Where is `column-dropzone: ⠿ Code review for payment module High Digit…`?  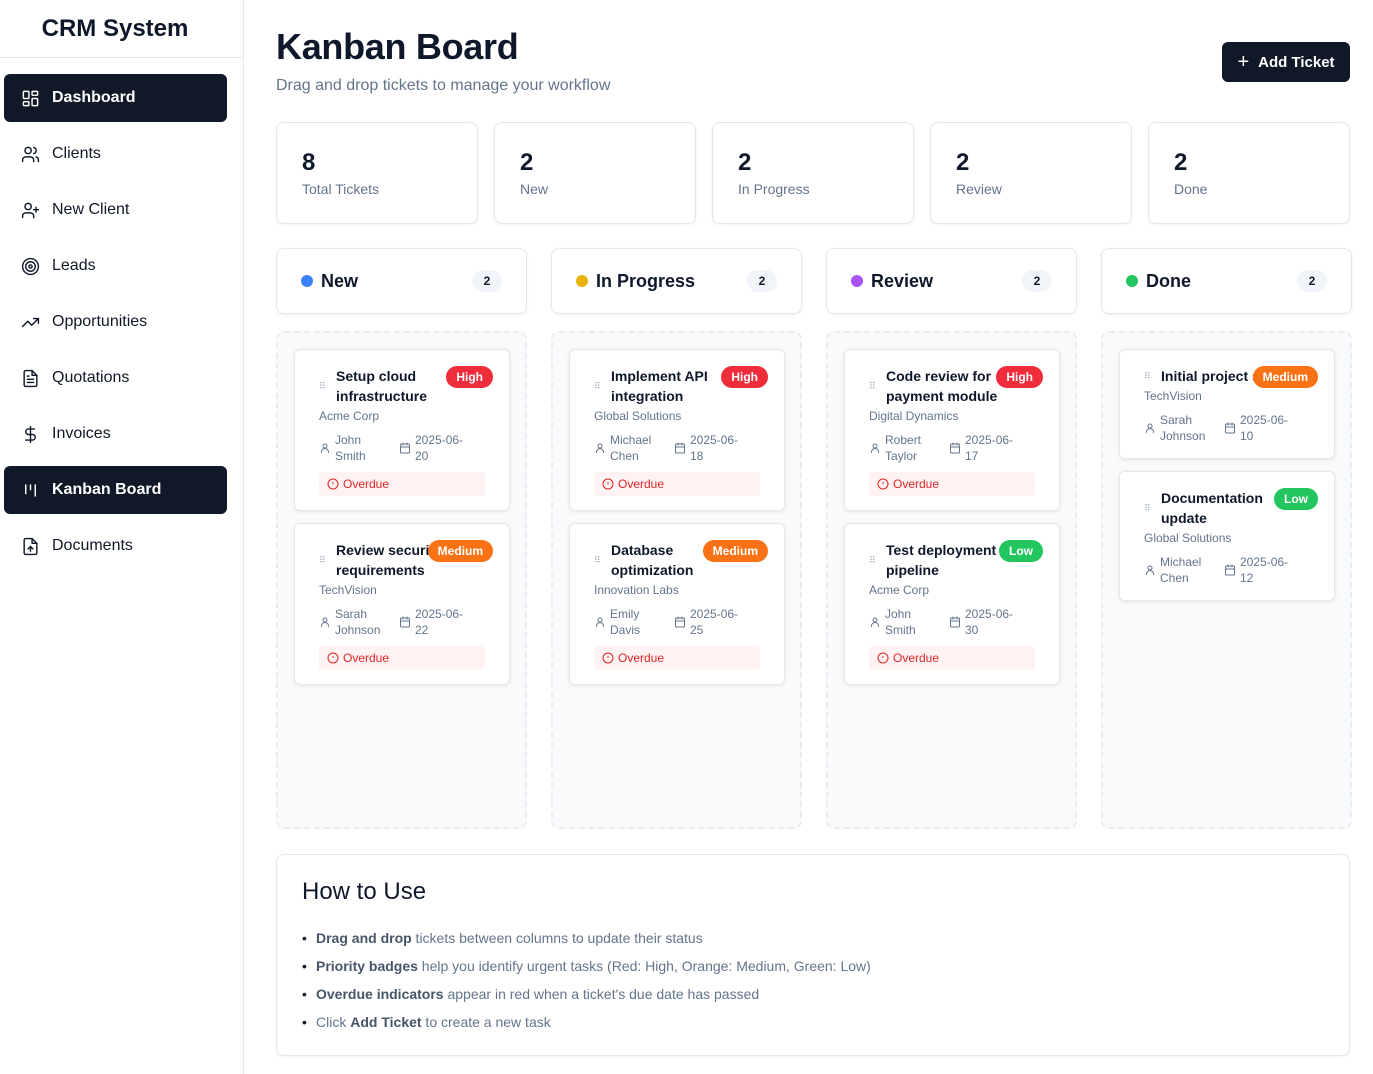
column-dropzone: ⠿ Code review for payment module High Digit… is located at coordinates (951, 580).